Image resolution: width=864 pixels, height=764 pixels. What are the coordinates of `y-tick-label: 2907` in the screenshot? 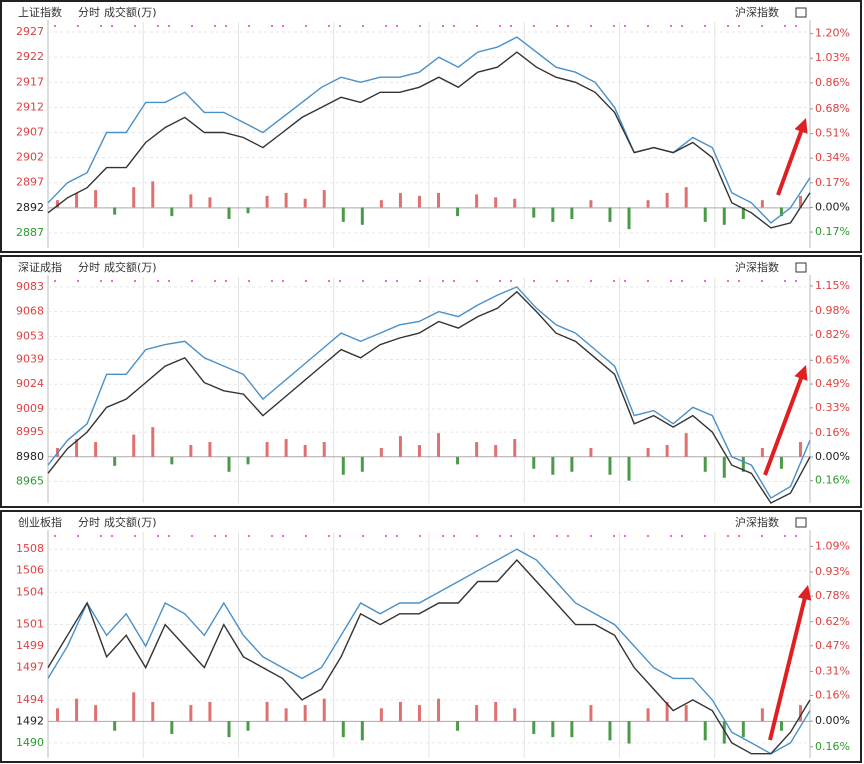 It's located at (30, 131).